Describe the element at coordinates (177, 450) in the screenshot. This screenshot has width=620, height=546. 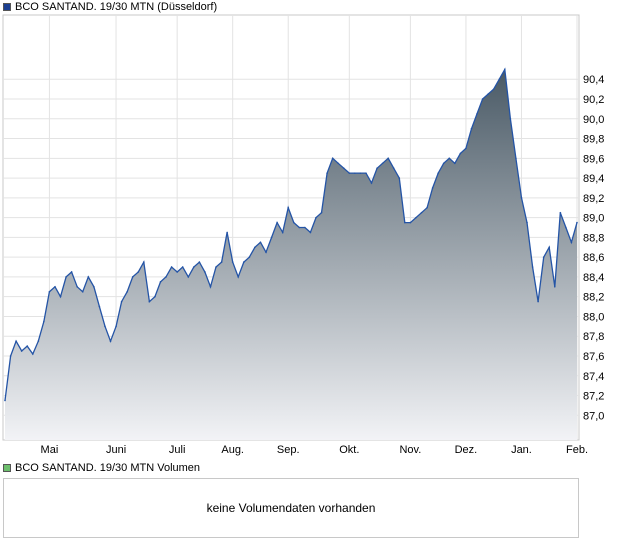
I see `x-tick-label: Juli` at that location.